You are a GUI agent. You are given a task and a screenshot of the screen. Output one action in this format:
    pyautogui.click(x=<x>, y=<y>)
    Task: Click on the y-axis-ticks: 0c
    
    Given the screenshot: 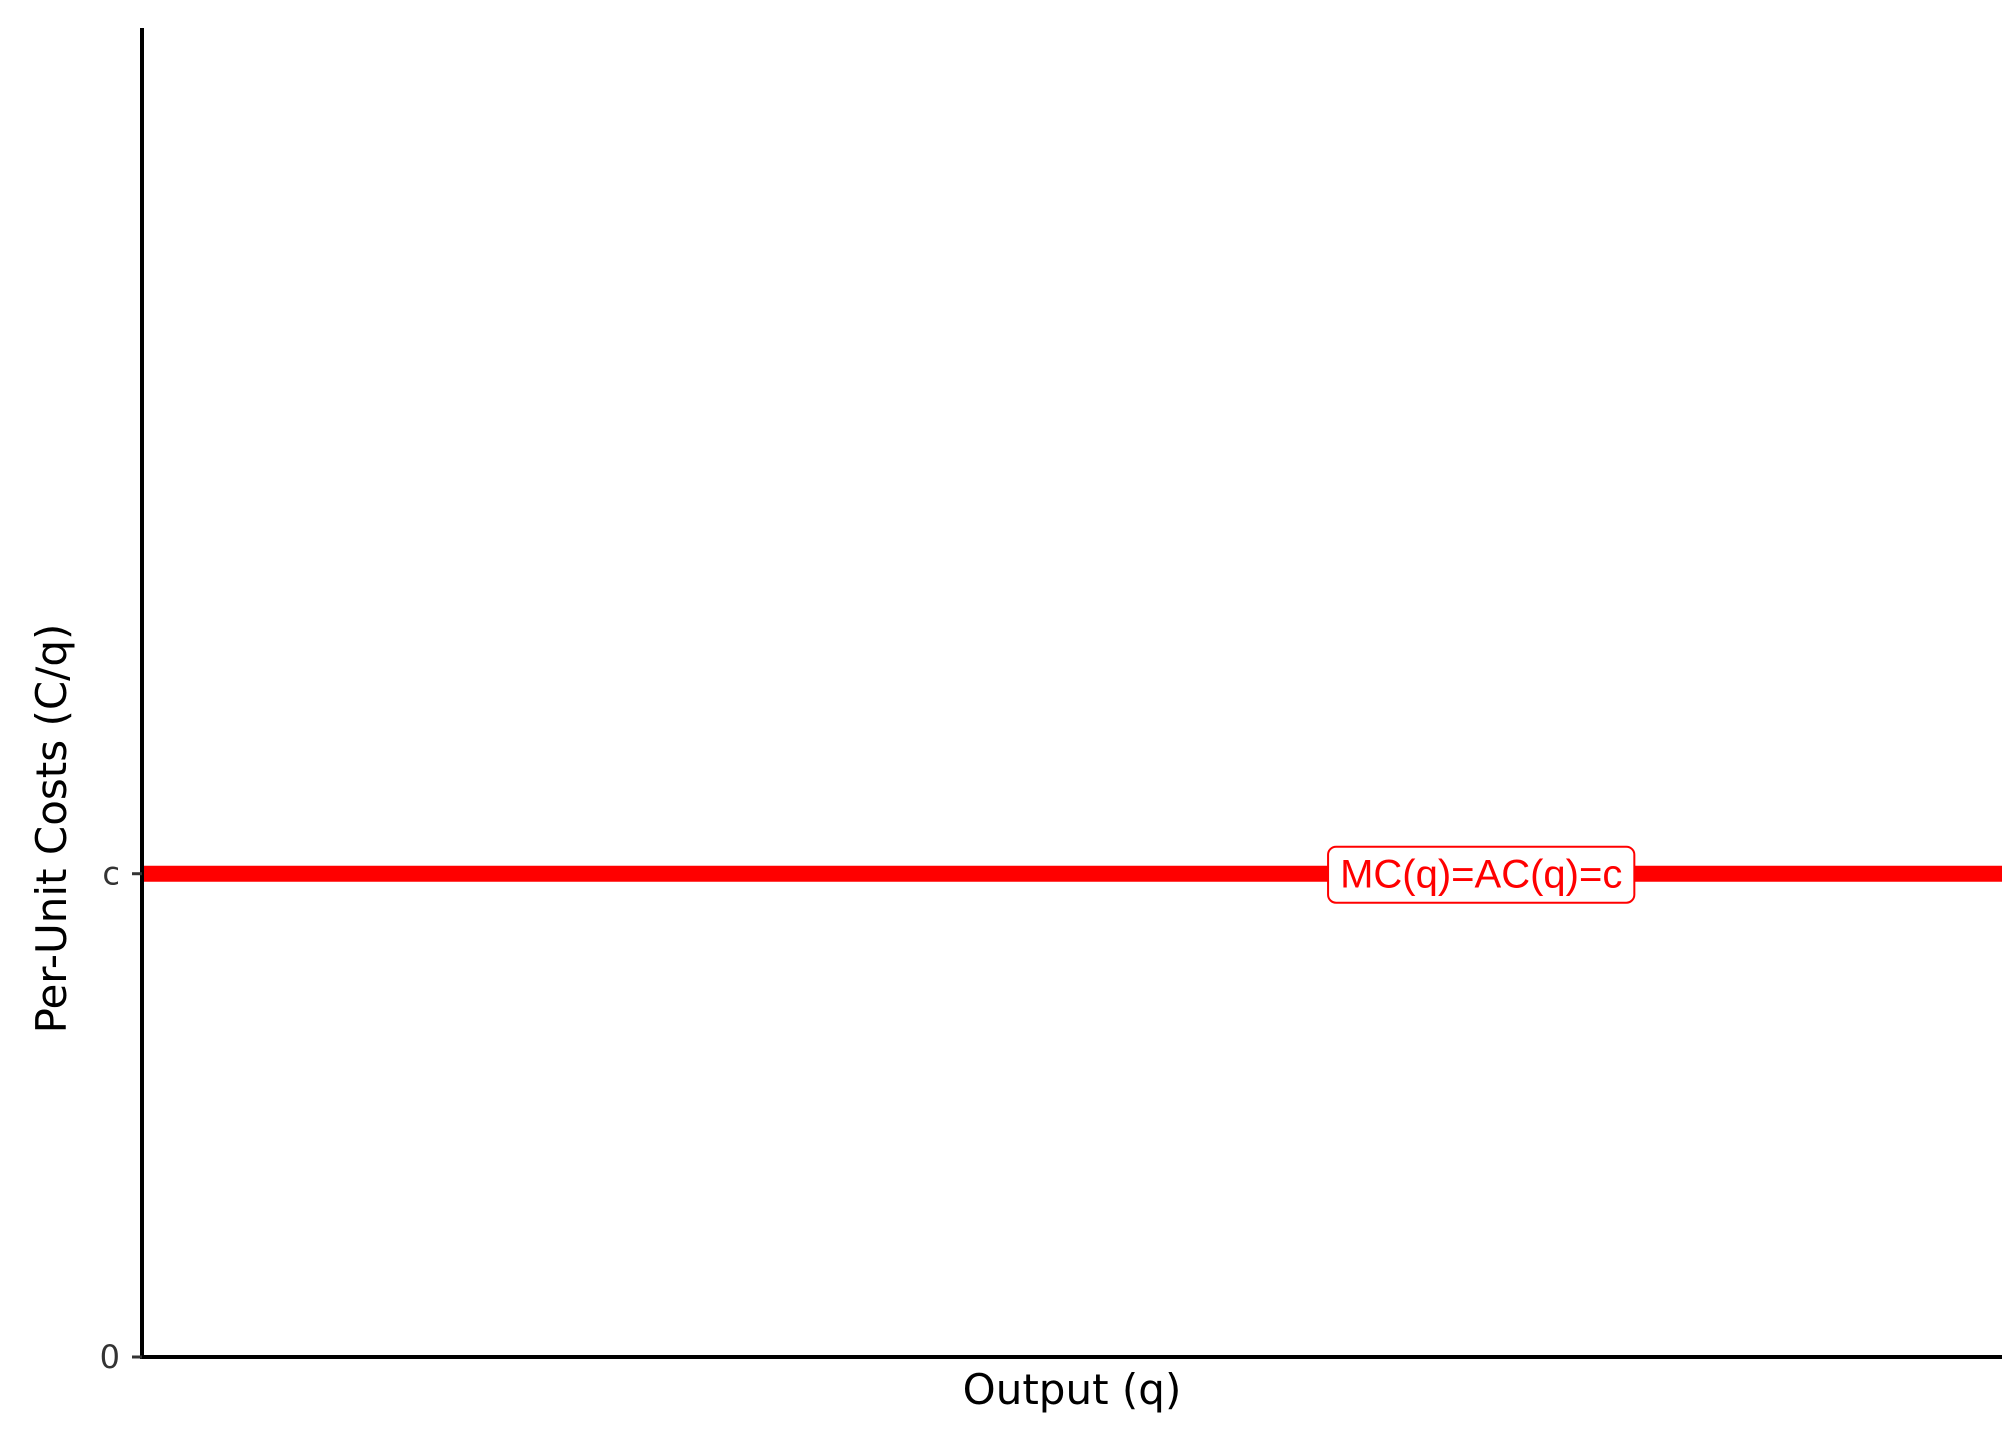 What is the action you would take?
    pyautogui.click(x=121, y=1115)
    